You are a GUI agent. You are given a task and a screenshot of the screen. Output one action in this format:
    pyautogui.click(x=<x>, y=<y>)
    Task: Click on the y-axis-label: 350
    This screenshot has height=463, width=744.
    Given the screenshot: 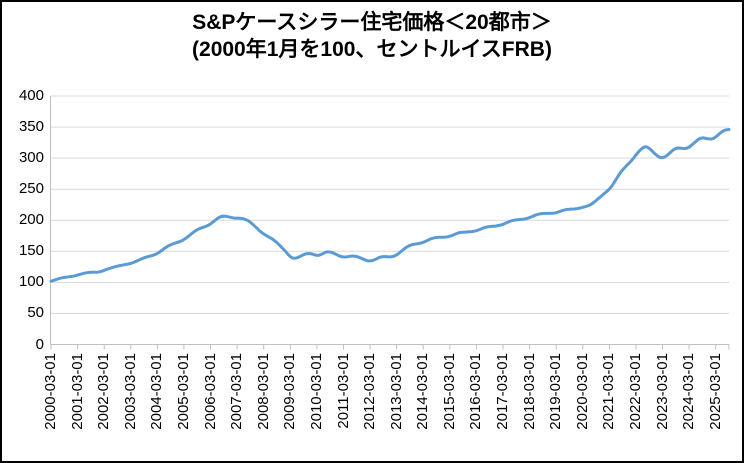 What is the action you would take?
    pyautogui.click(x=31, y=127)
    